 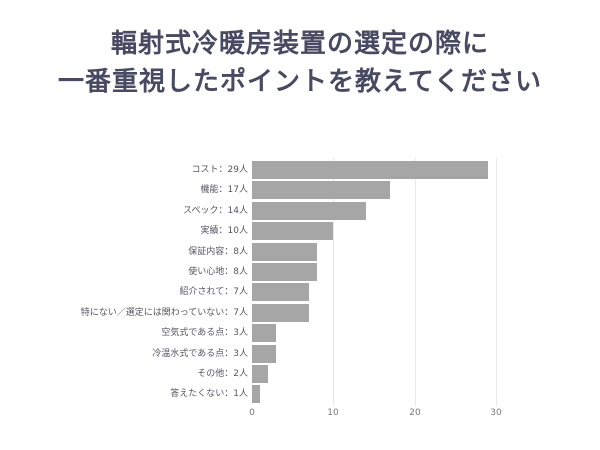 I want to click on category-label: 特にない／選定には関わっていない：7人, so click(x=164, y=313).